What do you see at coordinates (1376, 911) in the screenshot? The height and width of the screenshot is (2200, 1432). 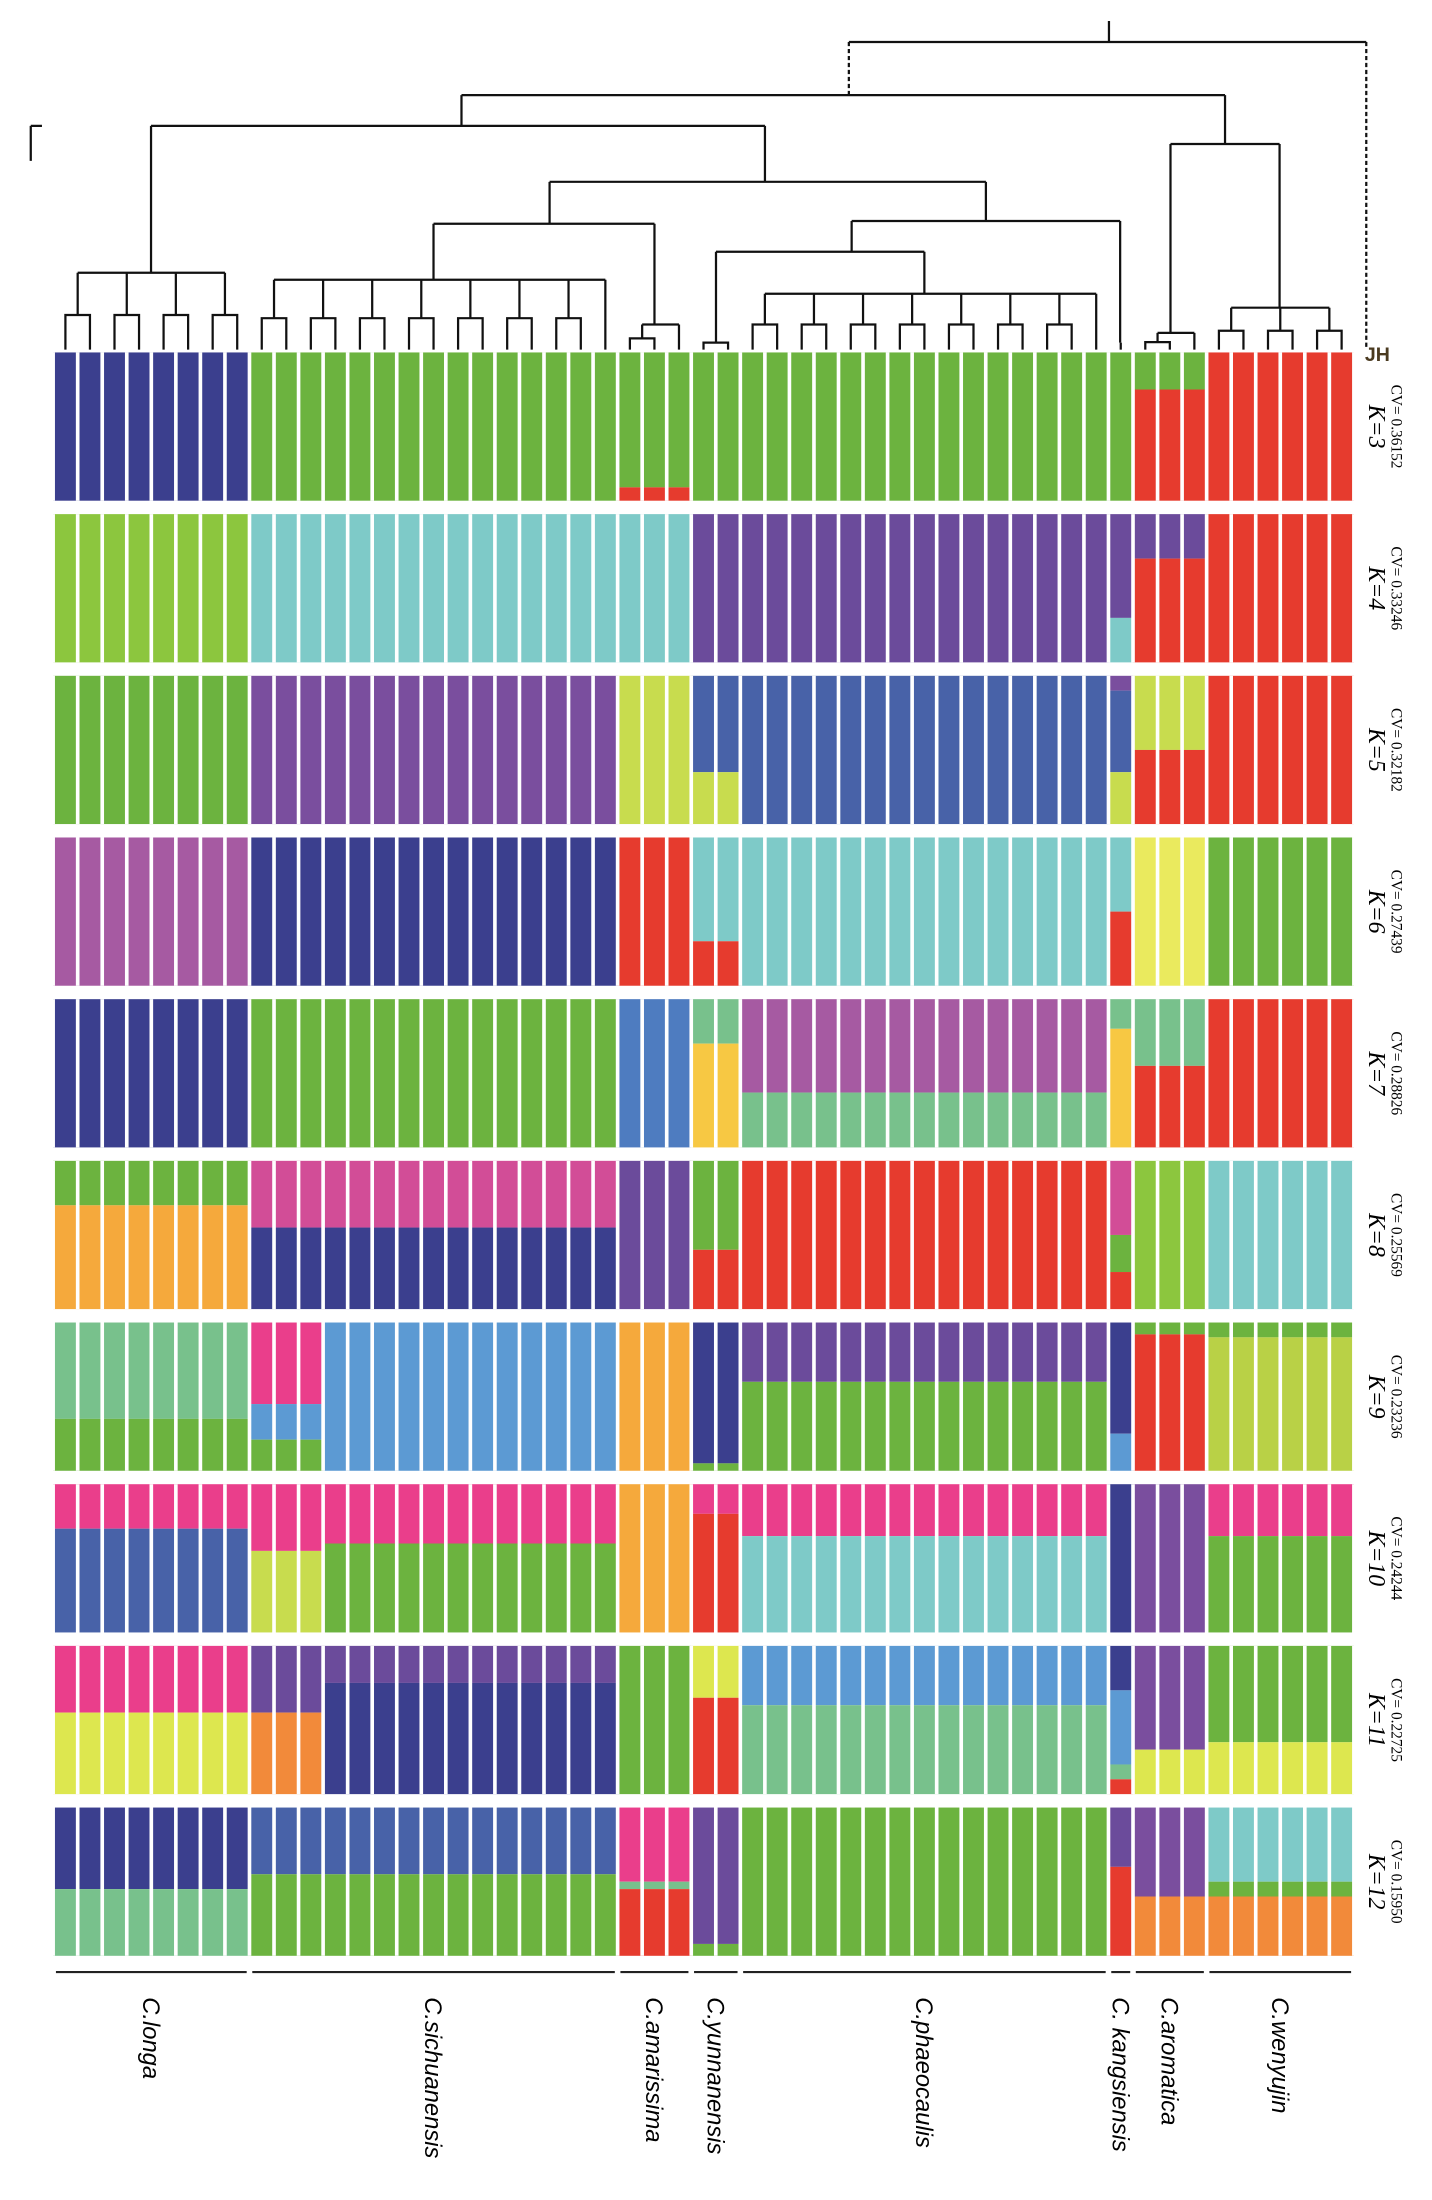 I see `k-label: K=6` at bounding box center [1376, 911].